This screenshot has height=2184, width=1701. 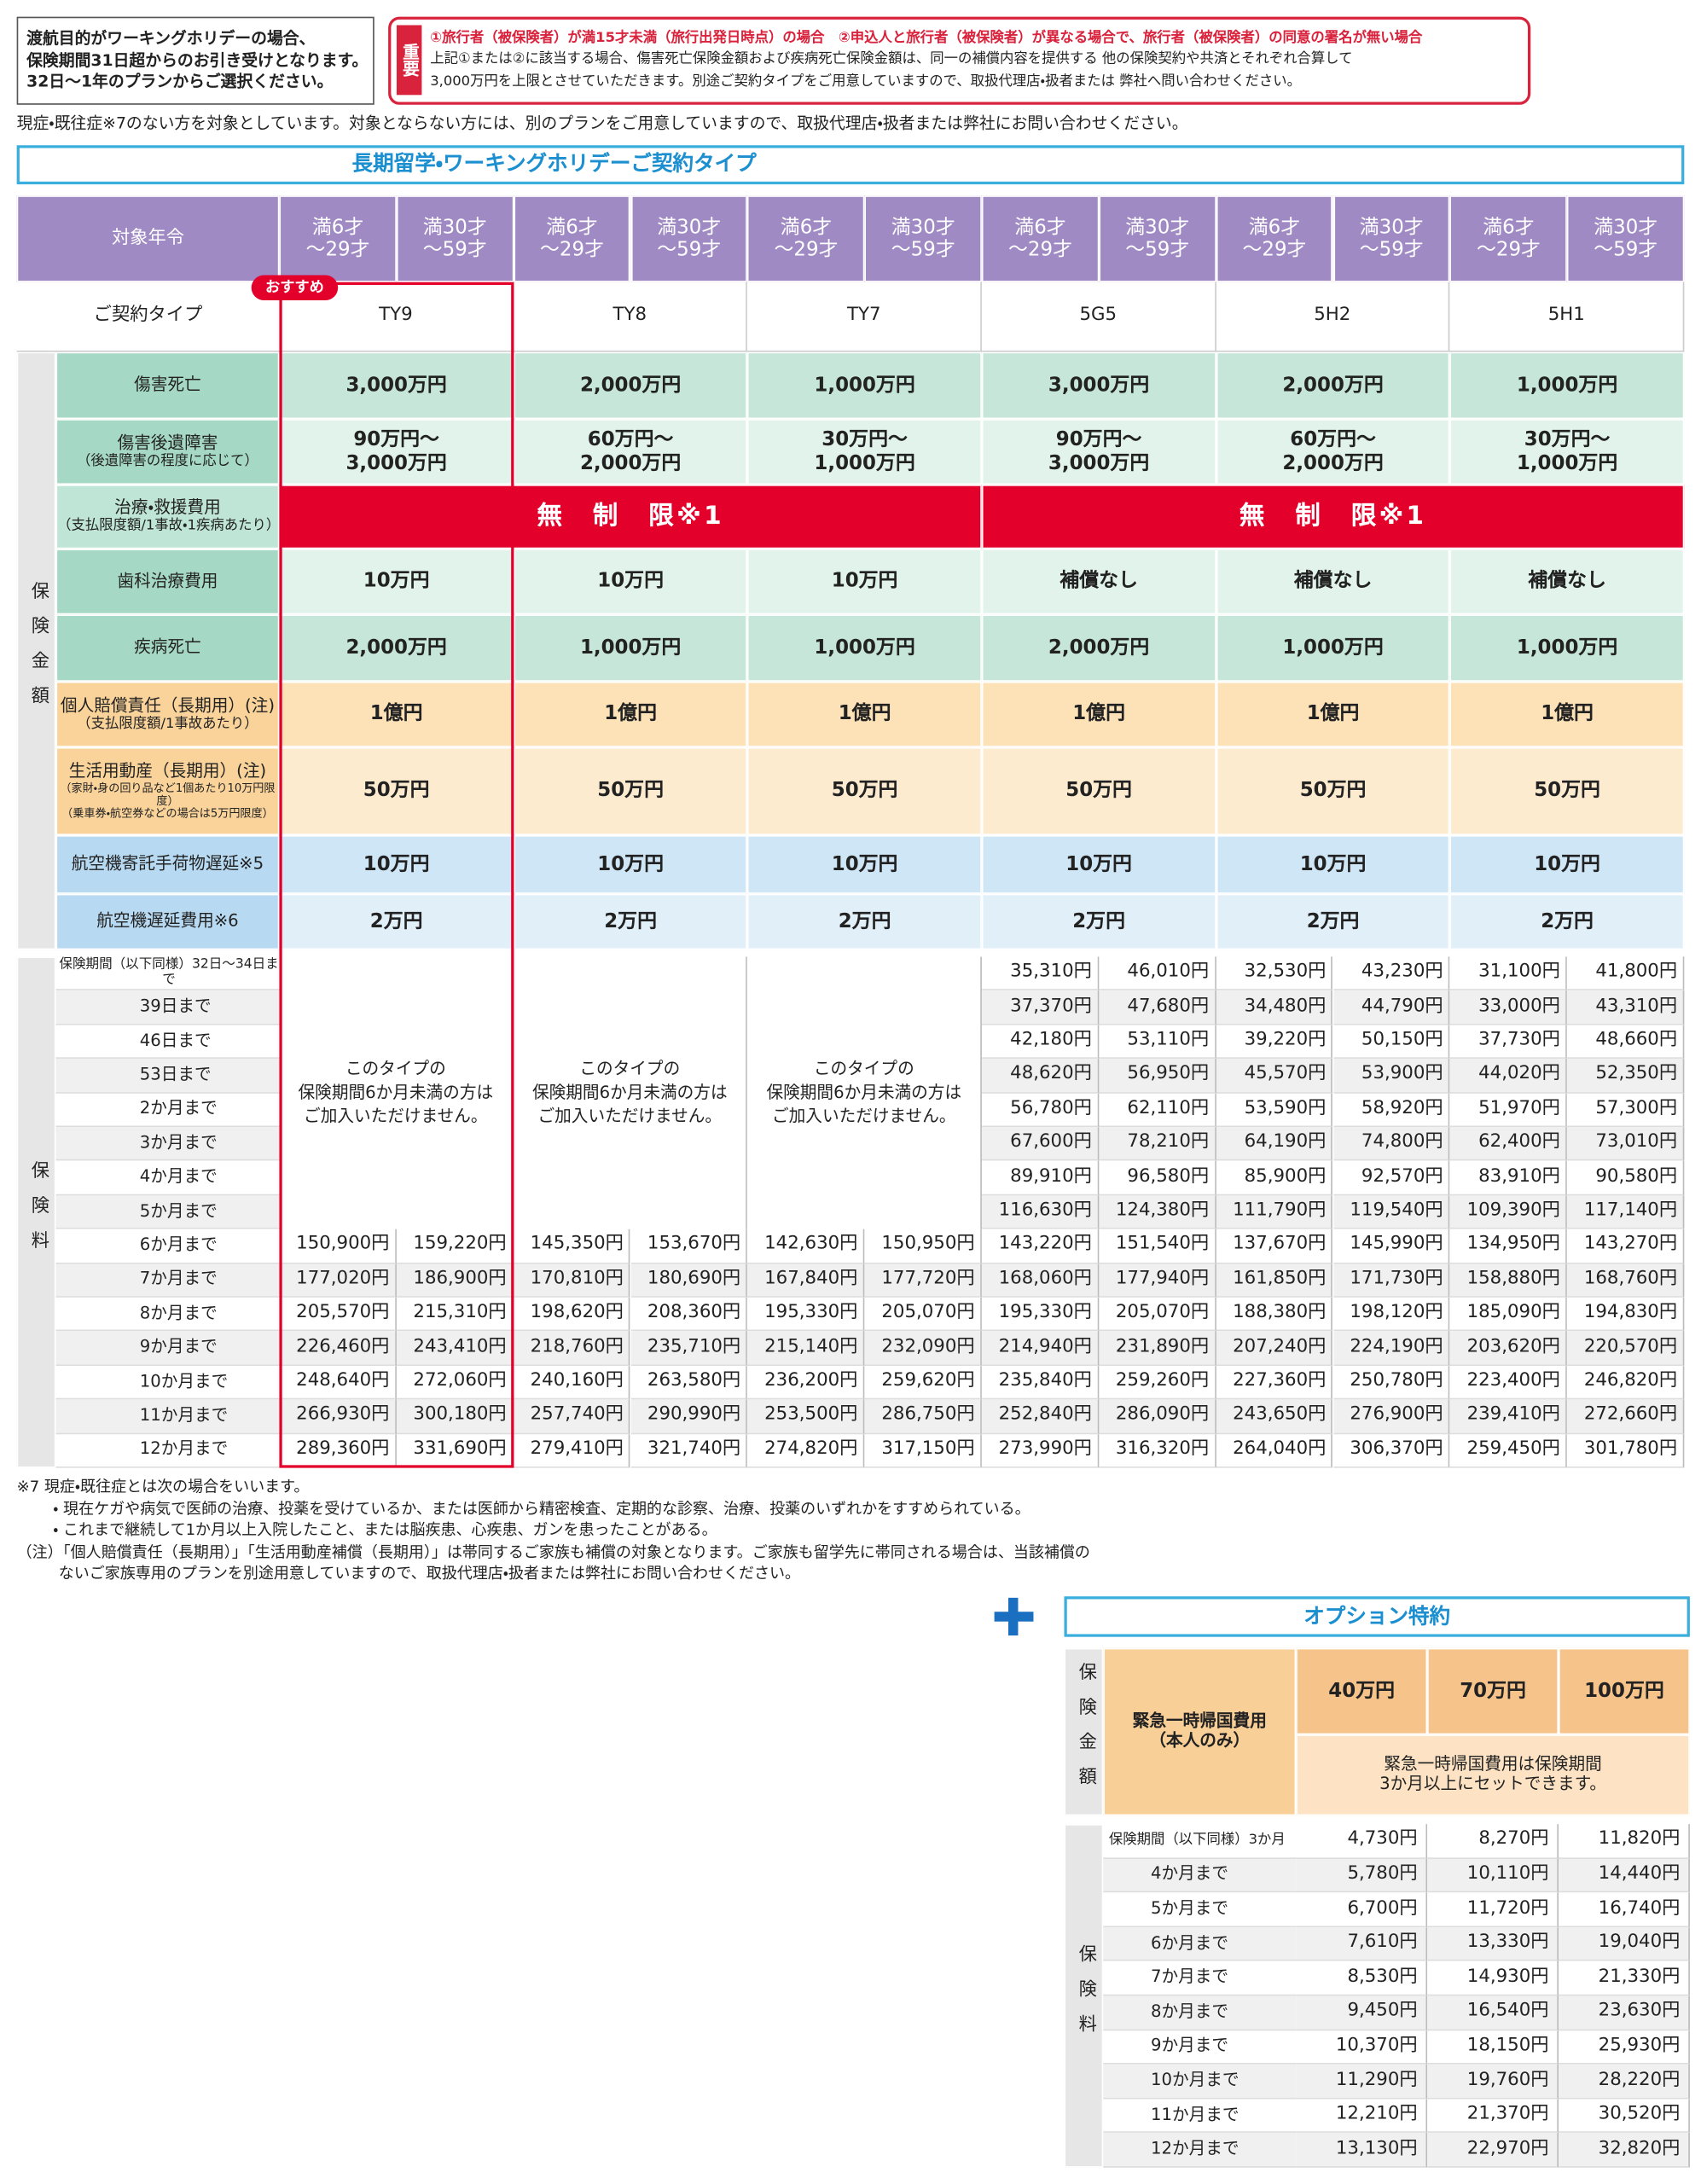 What do you see at coordinates (1493, 1978) in the screenshot?
I see `option-value: 14,930円` at bounding box center [1493, 1978].